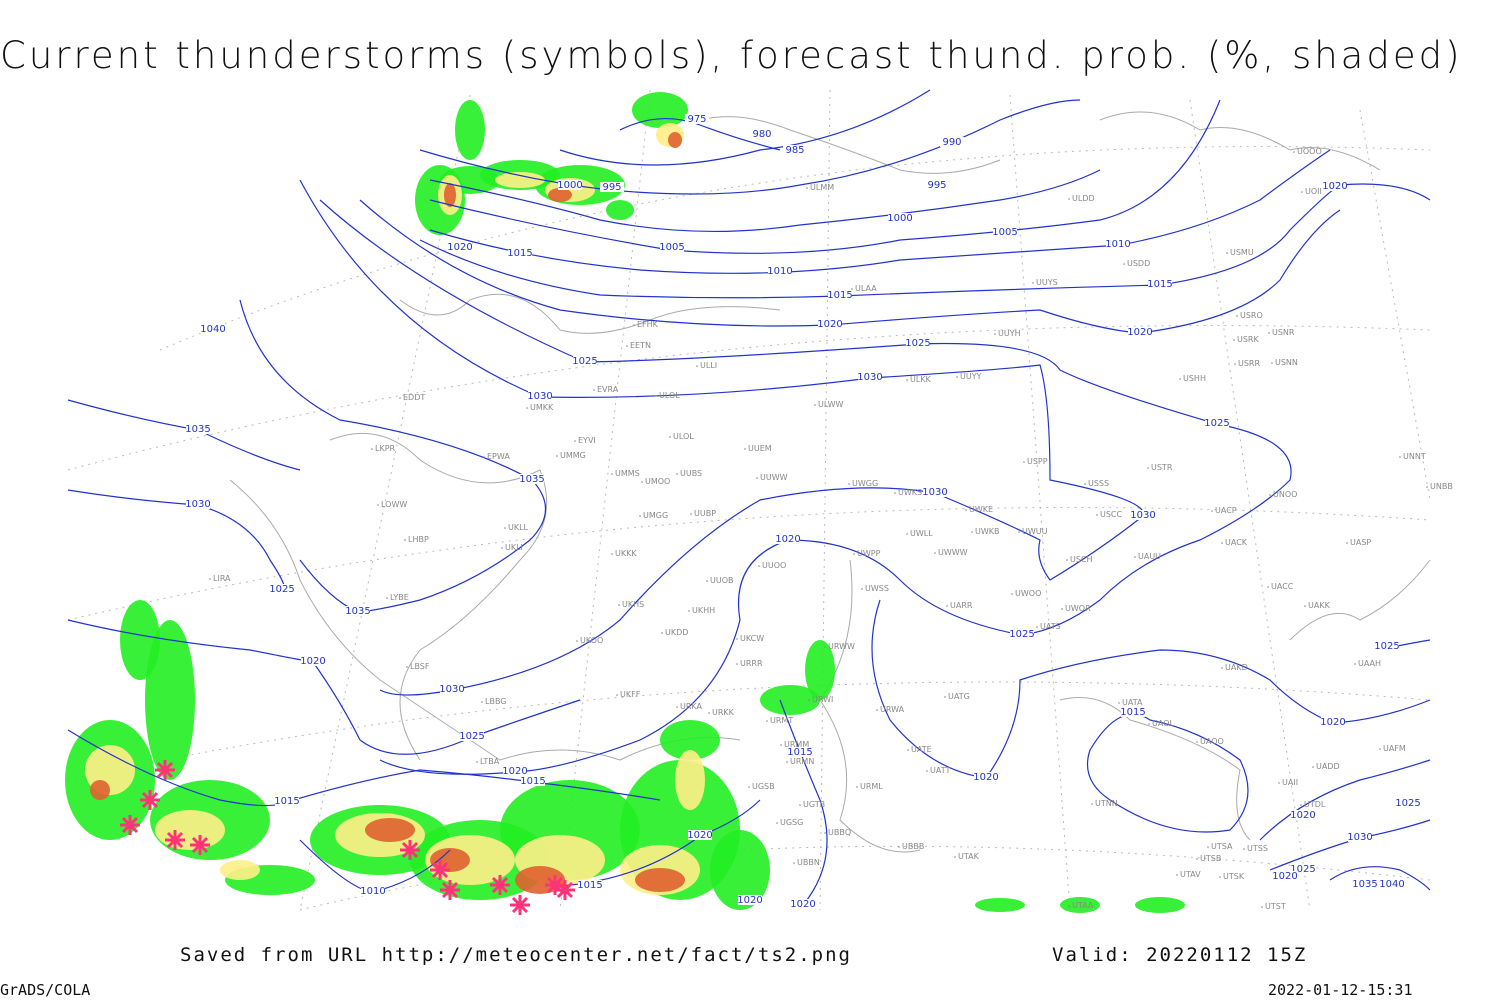 Image resolution: width=1500 pixels, height=1000 pixels. I want to click on station-label: UWWW, so click(953, 552).